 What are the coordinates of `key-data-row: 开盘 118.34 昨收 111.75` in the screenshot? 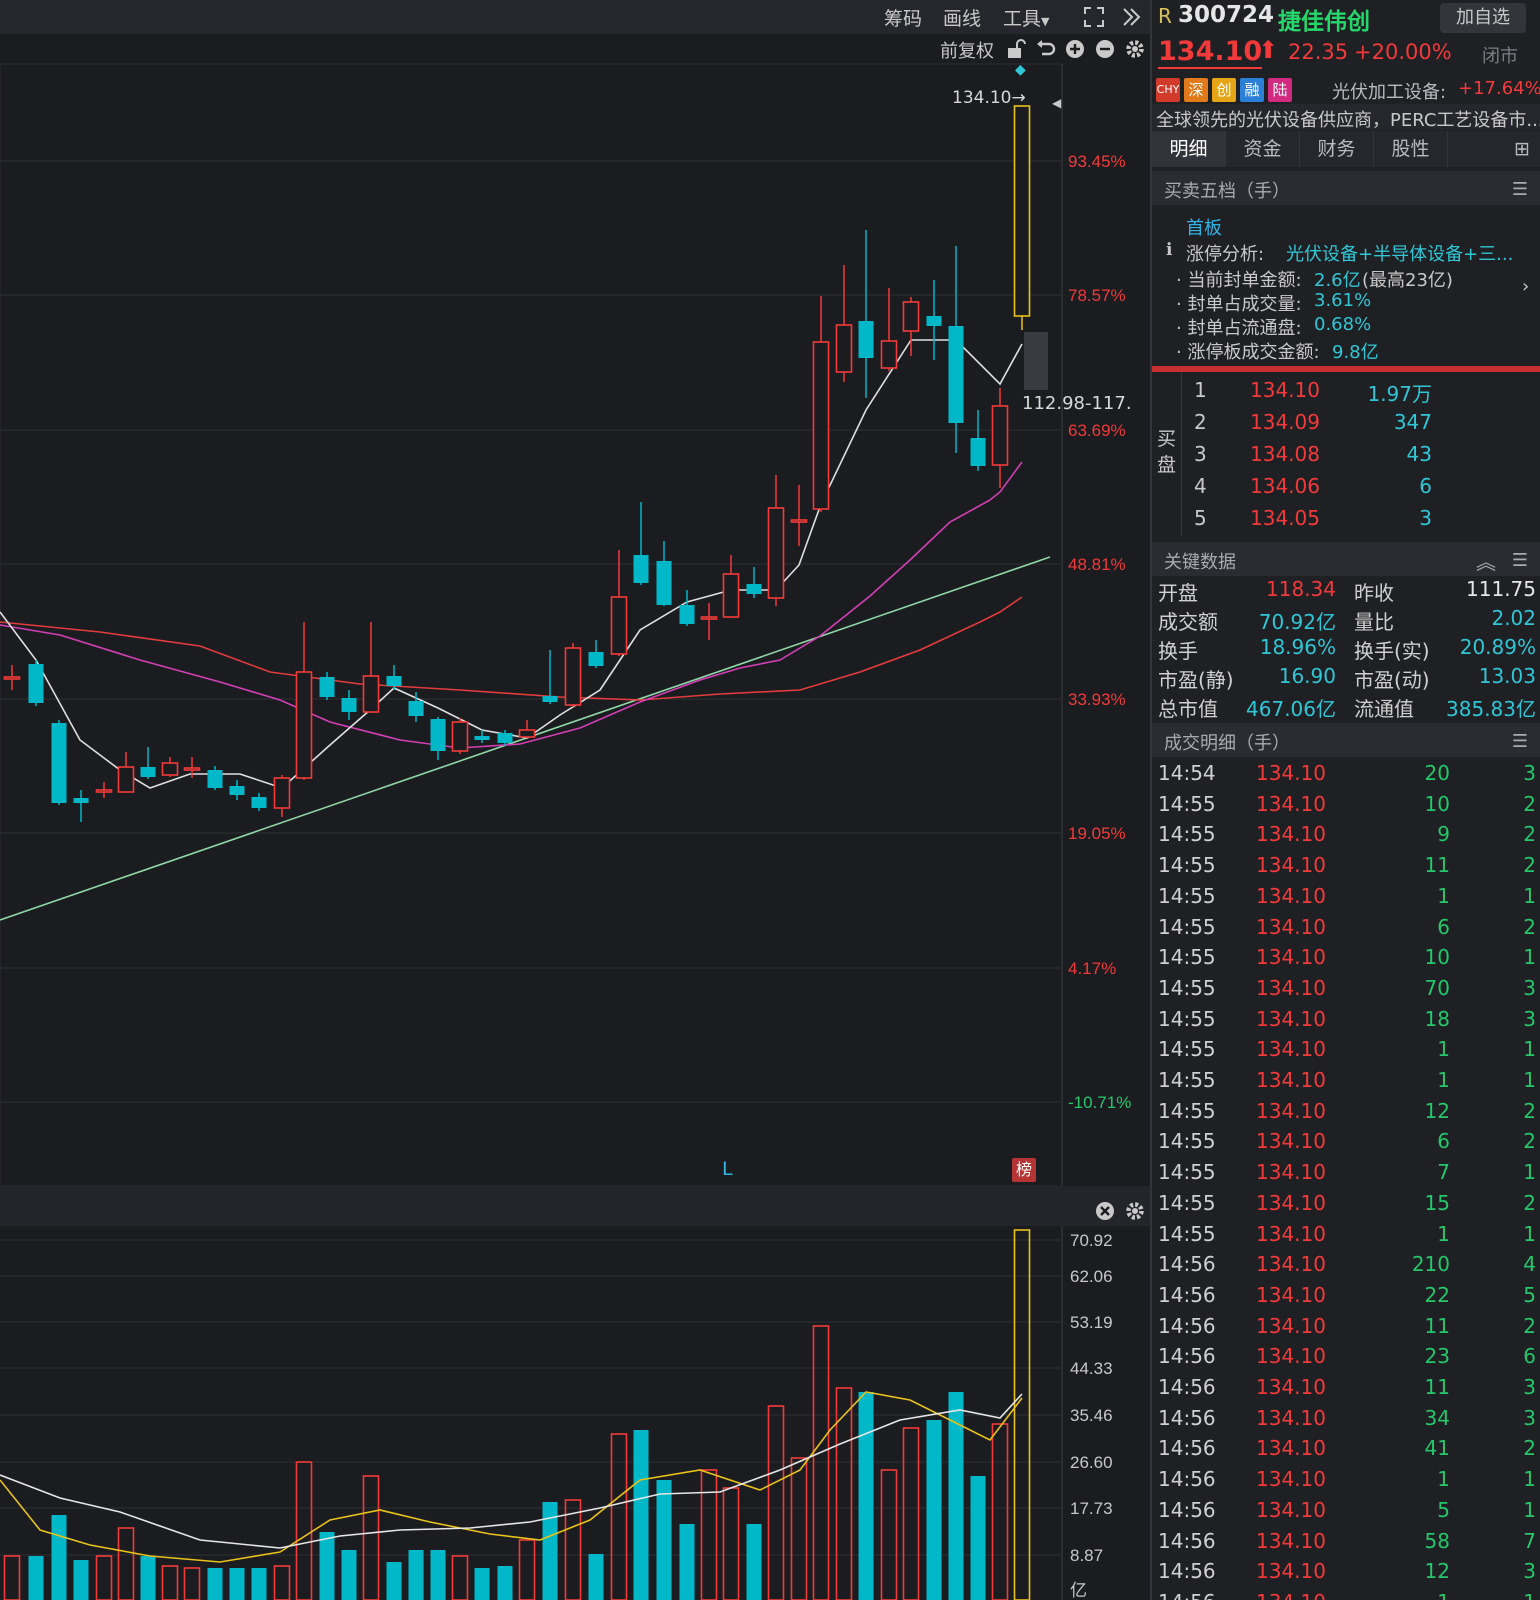 It's located at (1346, 591).